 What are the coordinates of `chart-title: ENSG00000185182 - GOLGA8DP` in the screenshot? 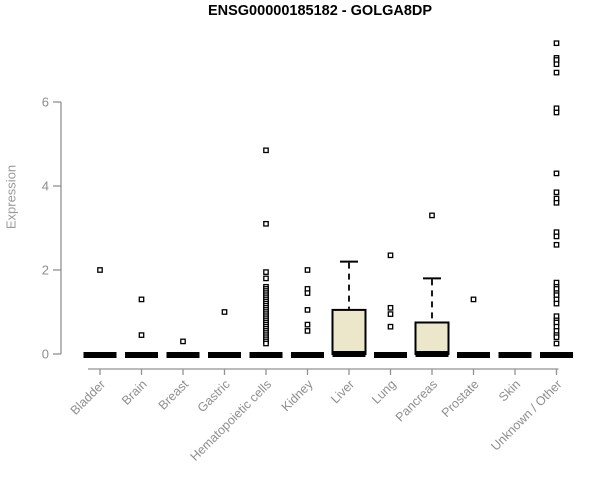 It's located at (320, 11).